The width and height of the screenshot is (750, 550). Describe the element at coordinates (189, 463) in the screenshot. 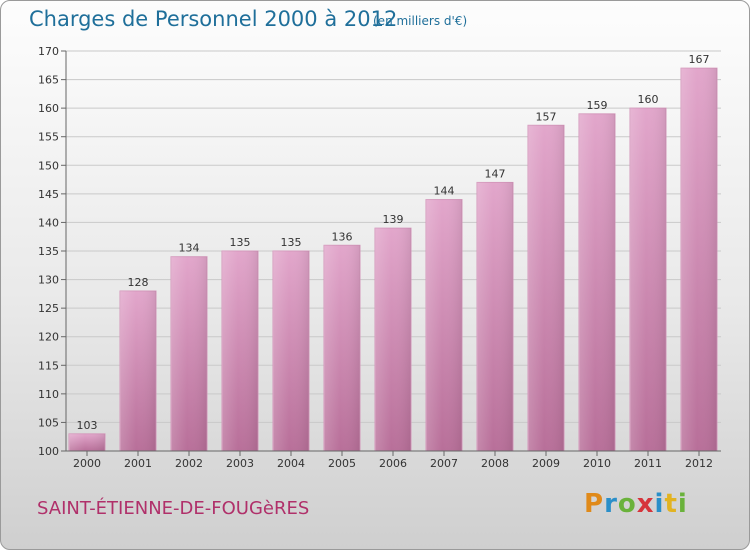

I see `x-tick-label: 2002` at that location.